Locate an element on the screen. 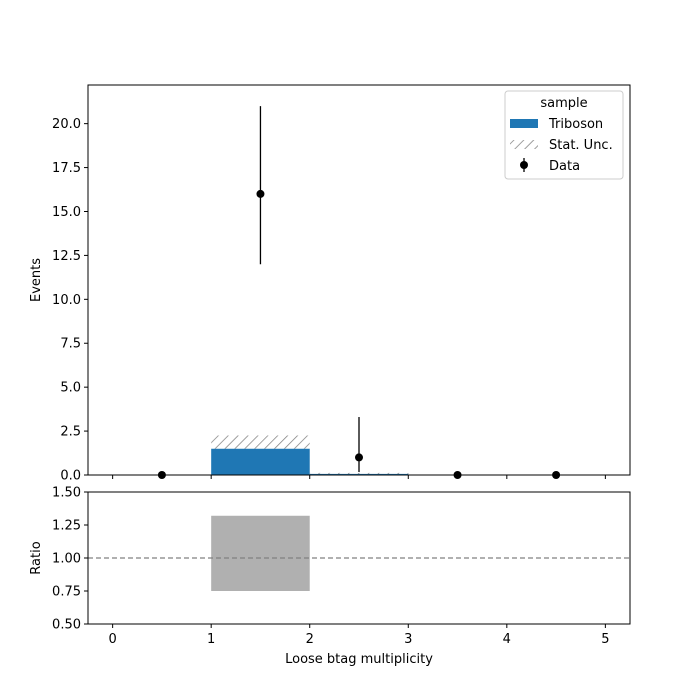 This screenshot has height=700, width=700. legend-swatch-triboson is located at coordinates (524, 123).